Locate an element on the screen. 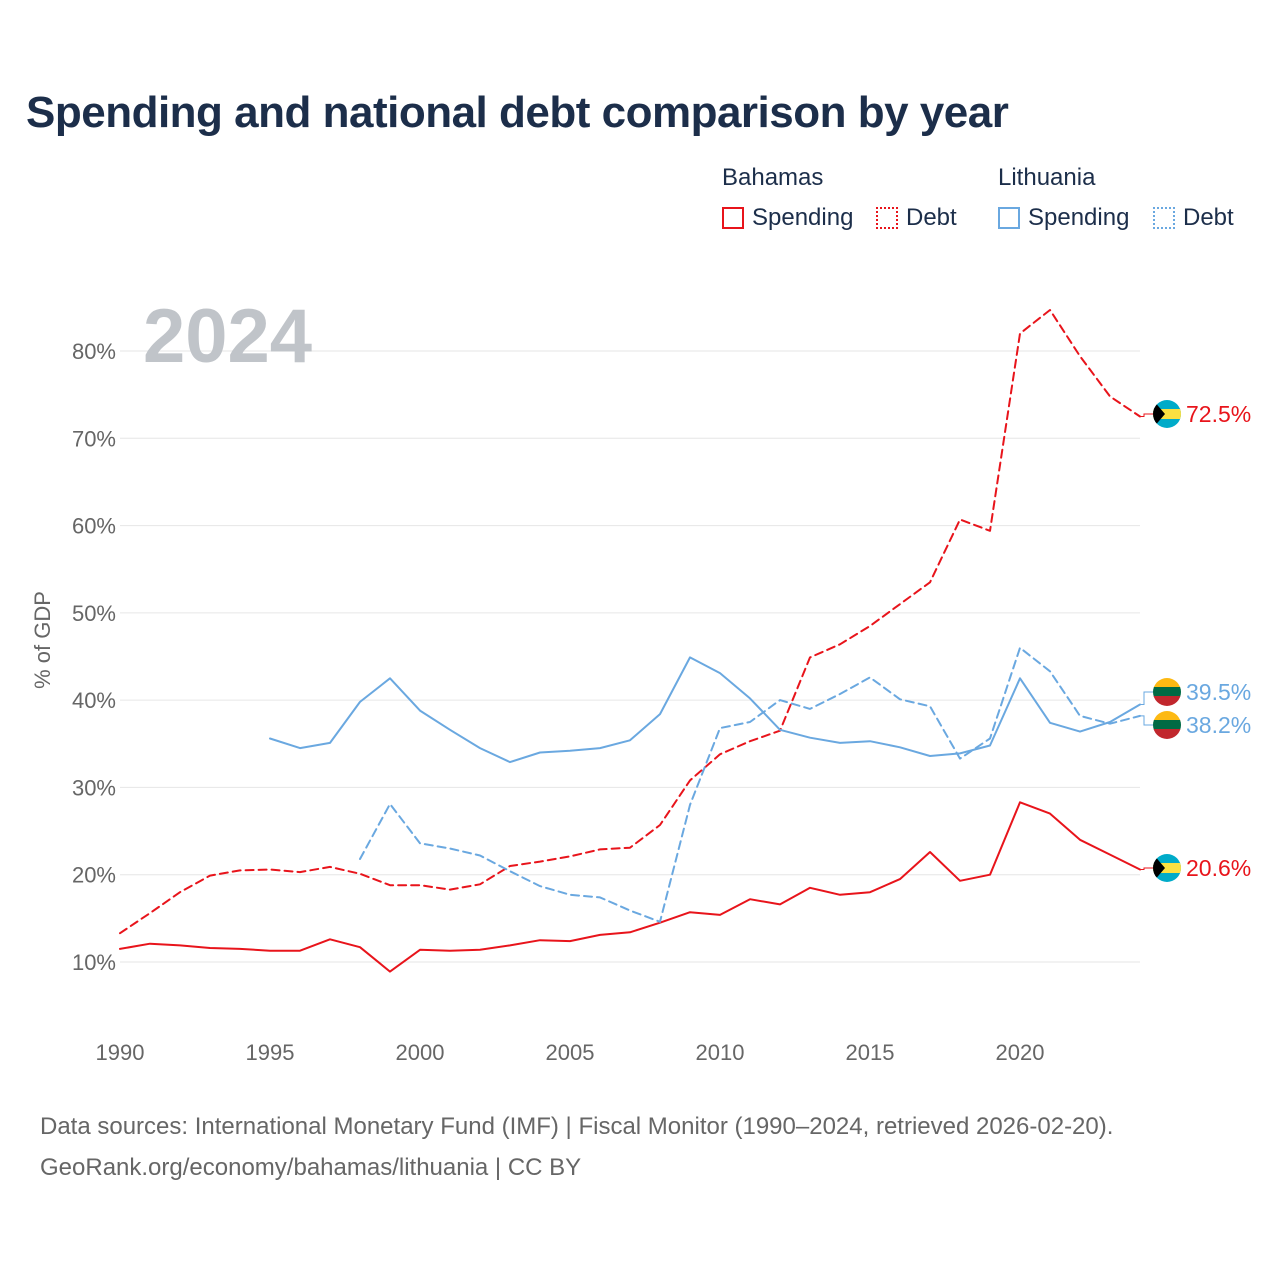 The width and height of the screenshot is (1280, 1280). y-tick-label: 70% is located at coordinates (94, 438).